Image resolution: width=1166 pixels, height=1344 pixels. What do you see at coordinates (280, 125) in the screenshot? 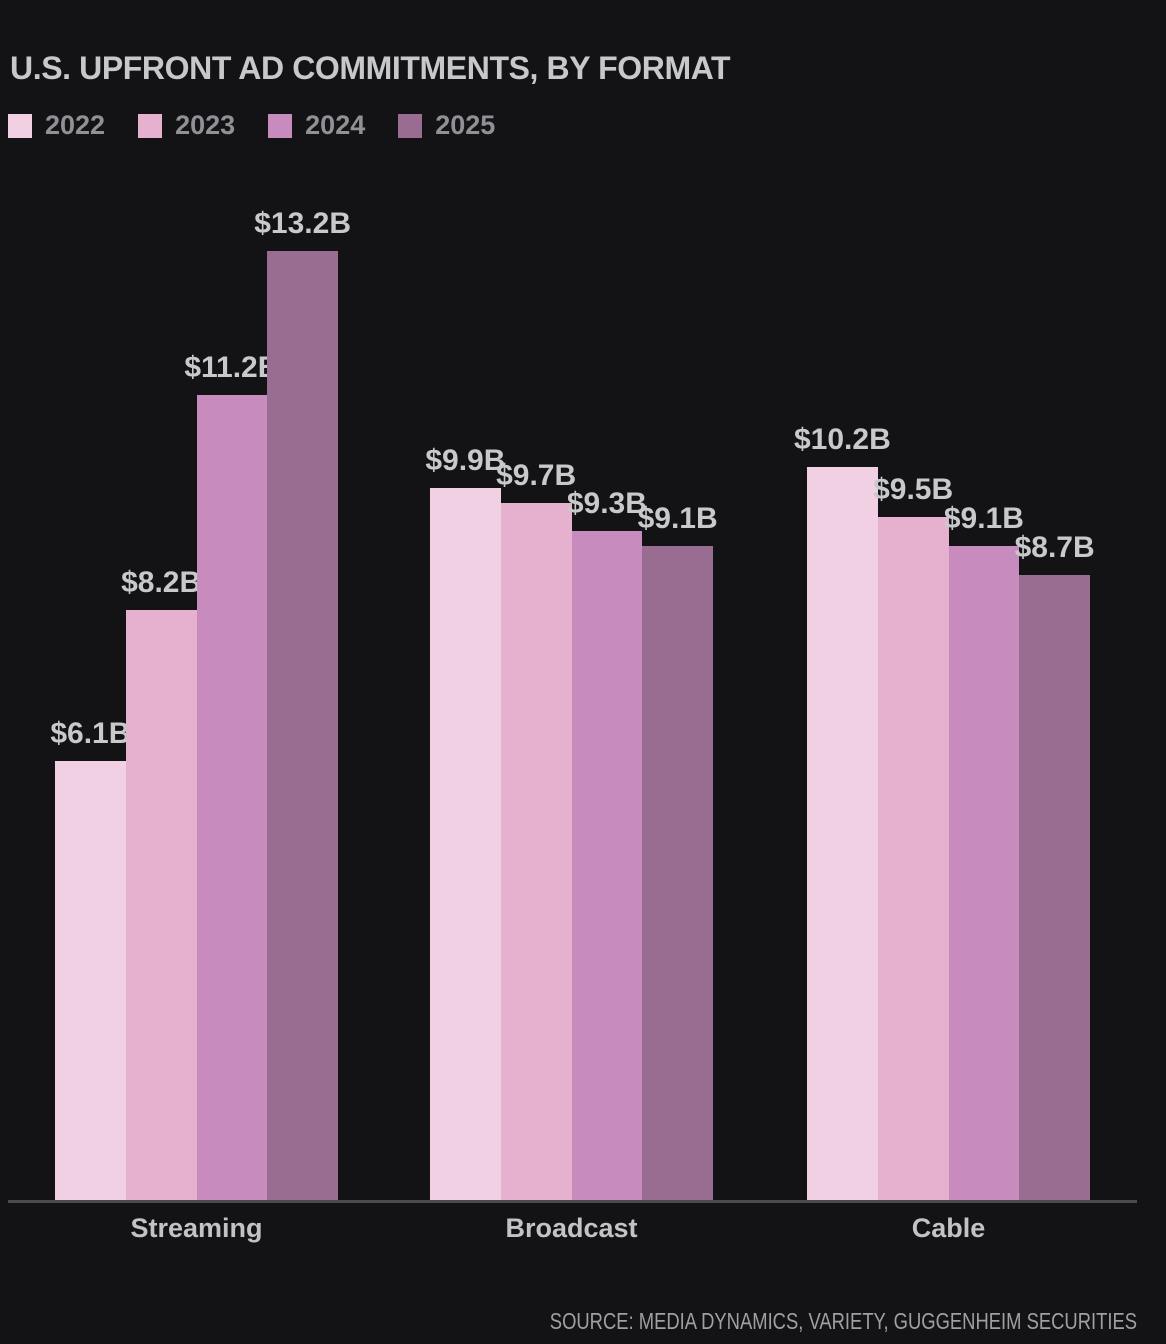
I see `legend-swatch-2024` at bounding box center [280, 125].